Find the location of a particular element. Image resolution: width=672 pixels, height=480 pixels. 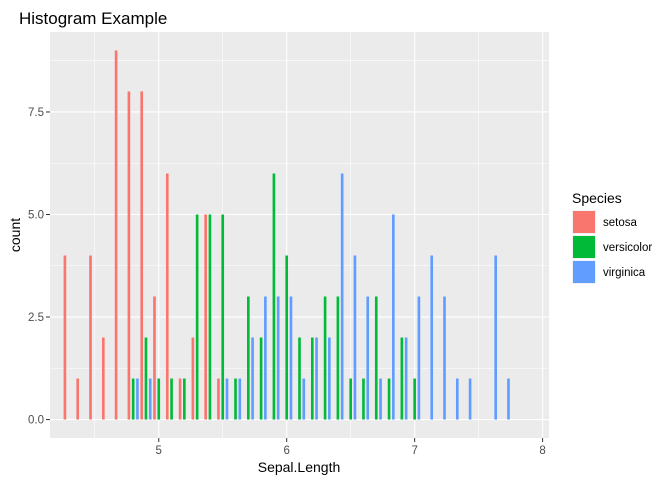

y-tick-label: 7.5 is located at coordinates (36, 113).